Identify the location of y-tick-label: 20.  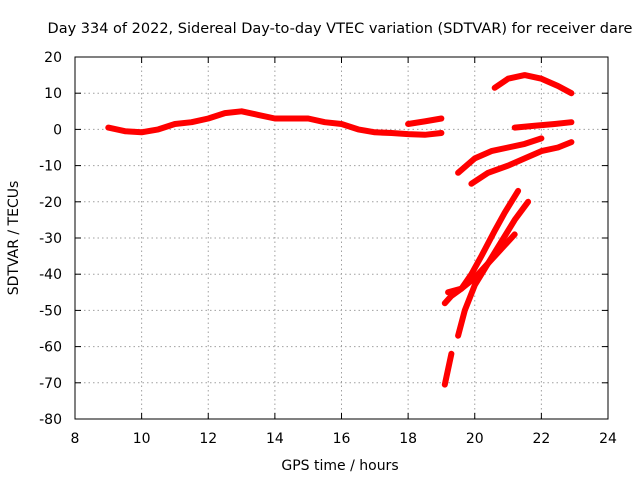
(53, 58).